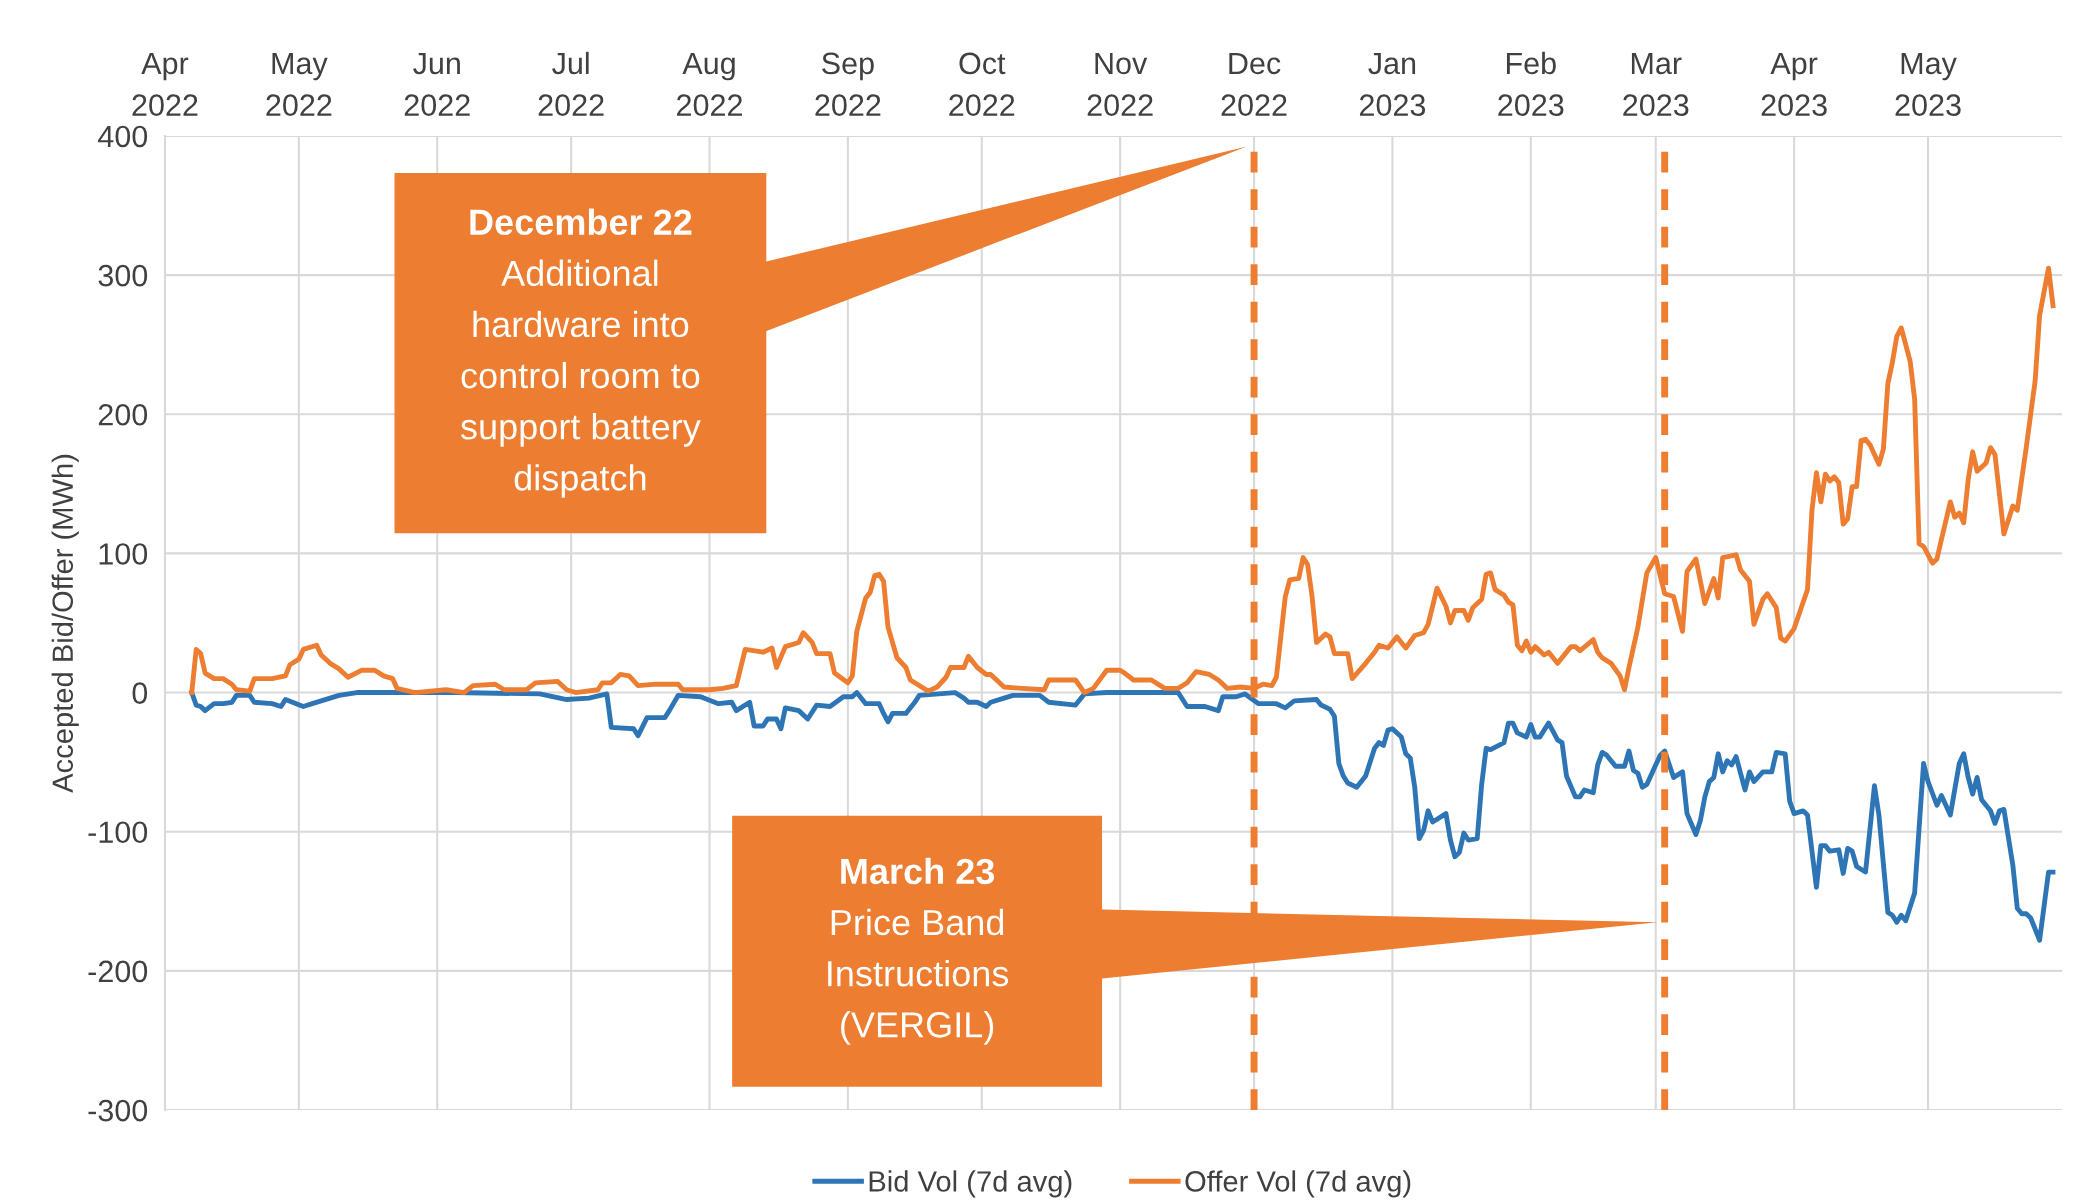  What do you see at coordinates (299, 84) in the screenshot?
I see `x-tick-label: May 2022` at bounding box center [299, 84].